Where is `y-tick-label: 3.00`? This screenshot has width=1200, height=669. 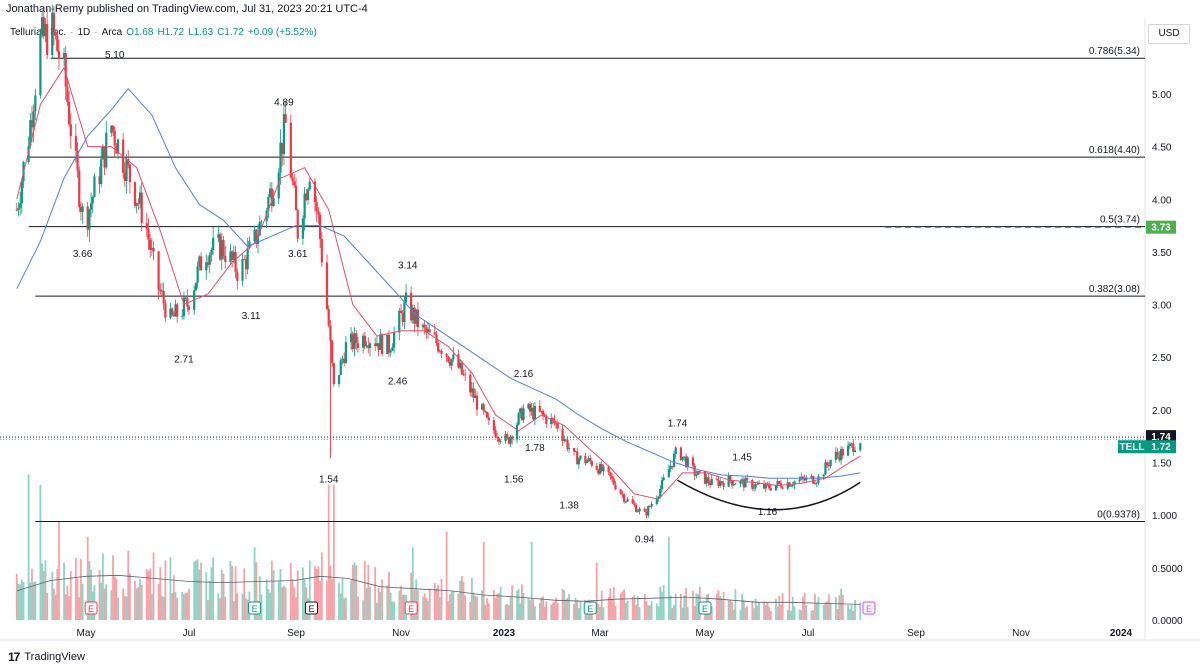
y-tick-label: 3.00 is located at coordinates (1162, 306).